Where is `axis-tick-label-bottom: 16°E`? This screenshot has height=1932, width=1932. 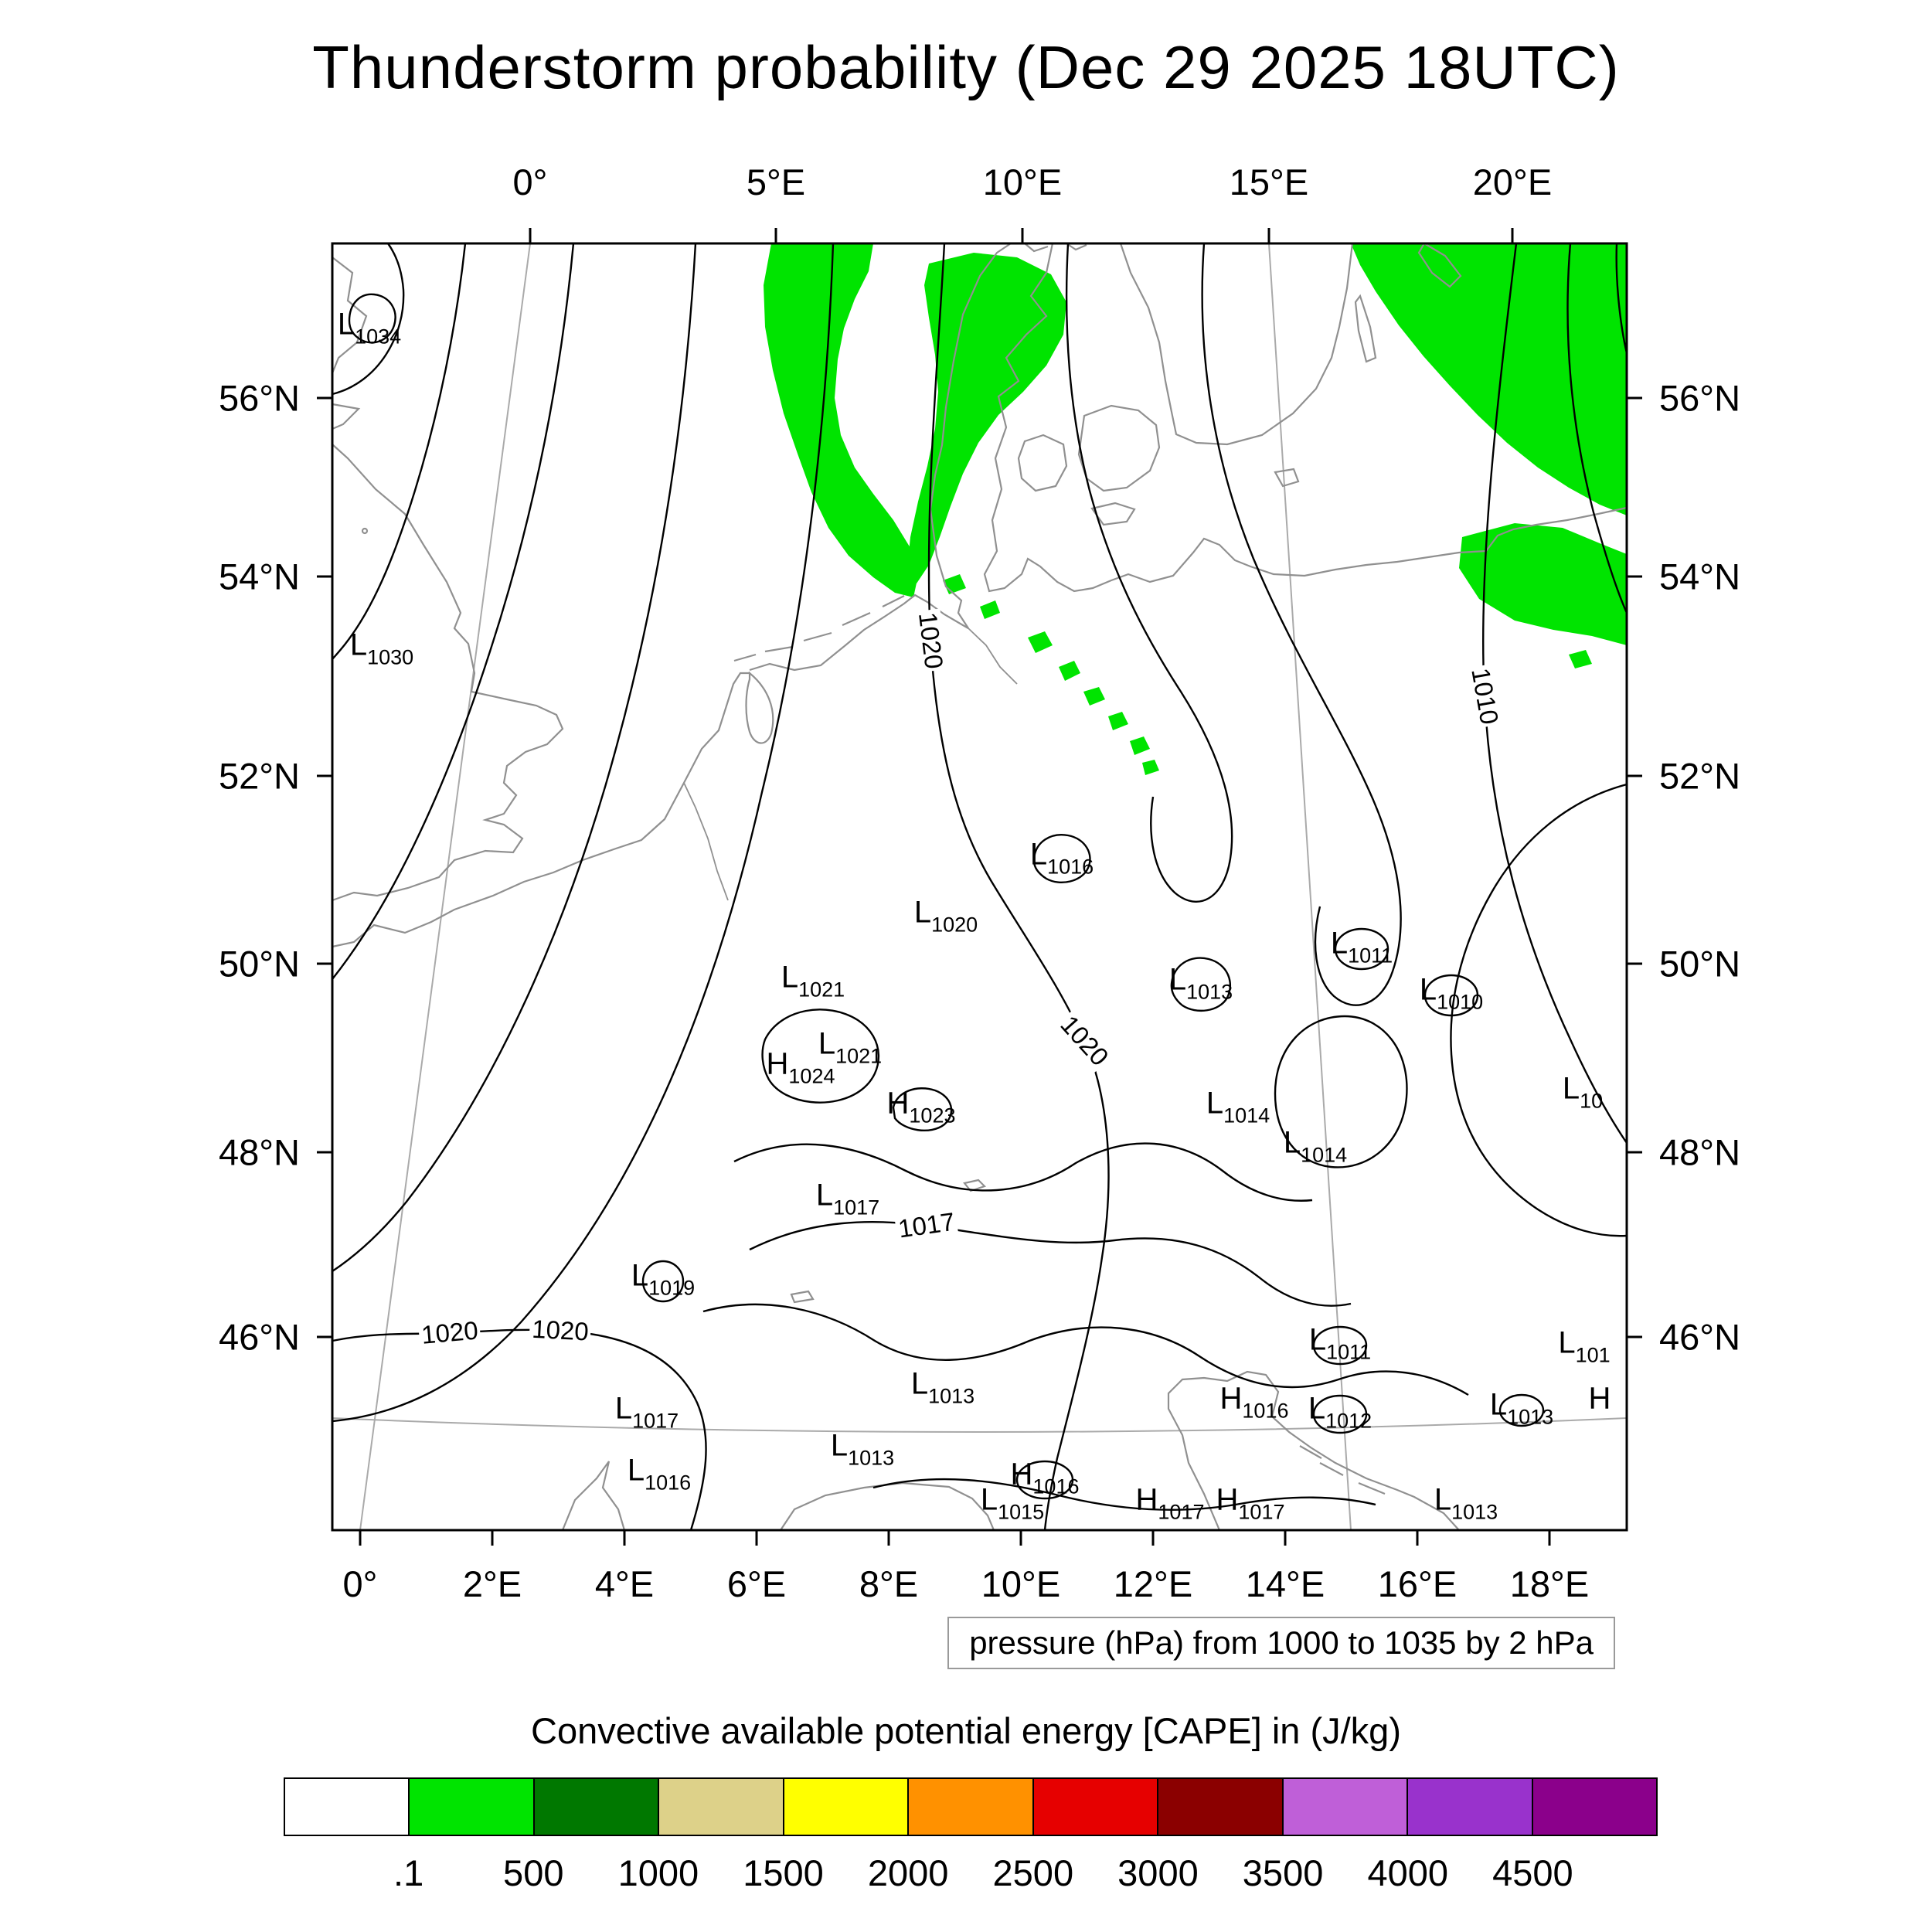
axis-tick-label-bottom: 16°E is located at coordinates (1418, 1584).